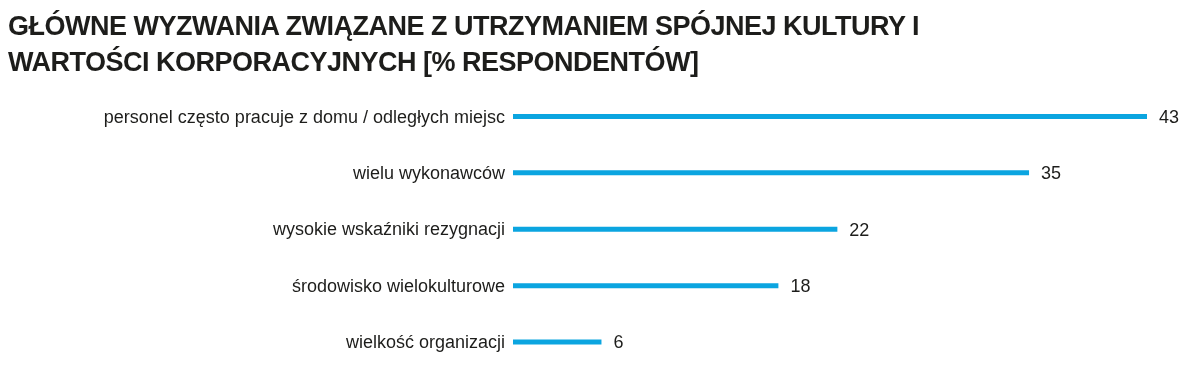  I want to click on chart-title: GŁÓWNE WYZWANIA ZWIĄZANE Z UTRZYMANIEM SPÓJNEJ KULTURY I WARTOŚCI KORPORACYJNYCH [% RESPONDENTÓW], so click(464, 44).